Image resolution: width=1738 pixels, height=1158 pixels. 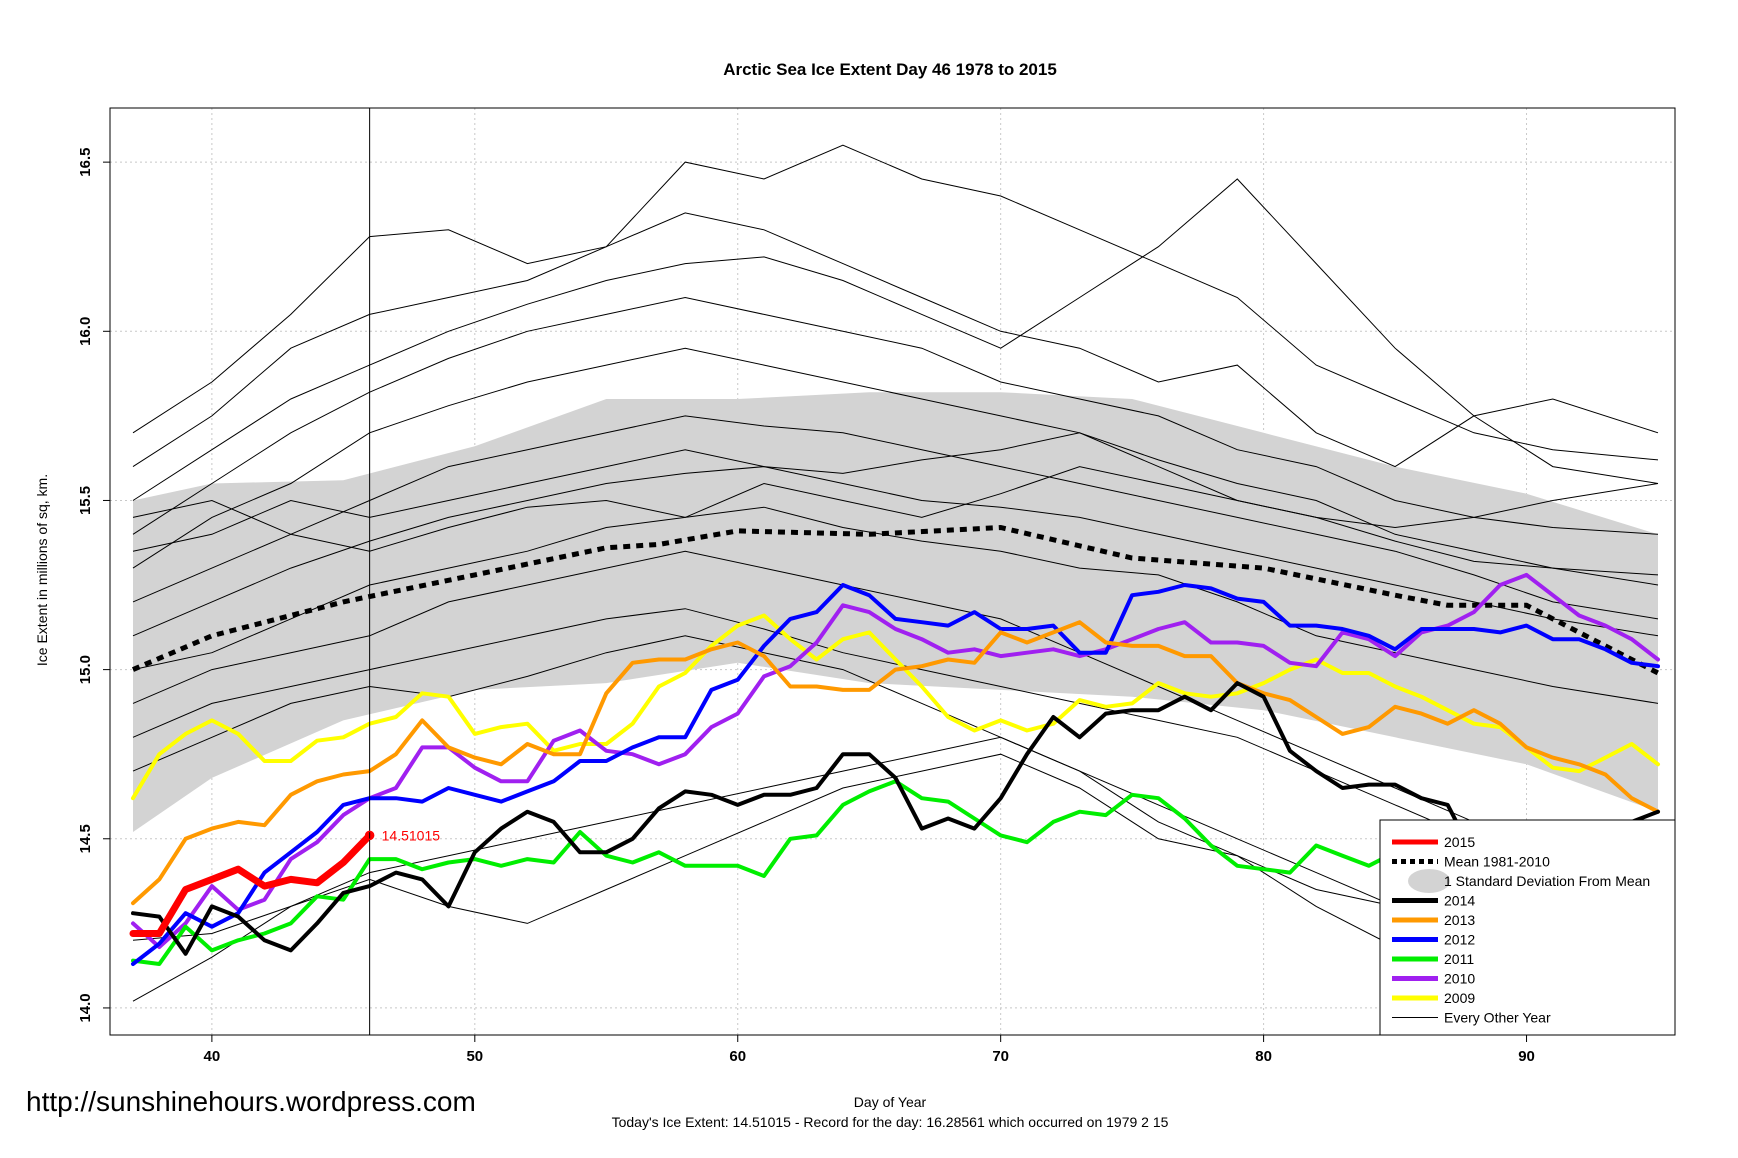 I want to click on x-tick-label: 60, so click(x=737, y=1056).